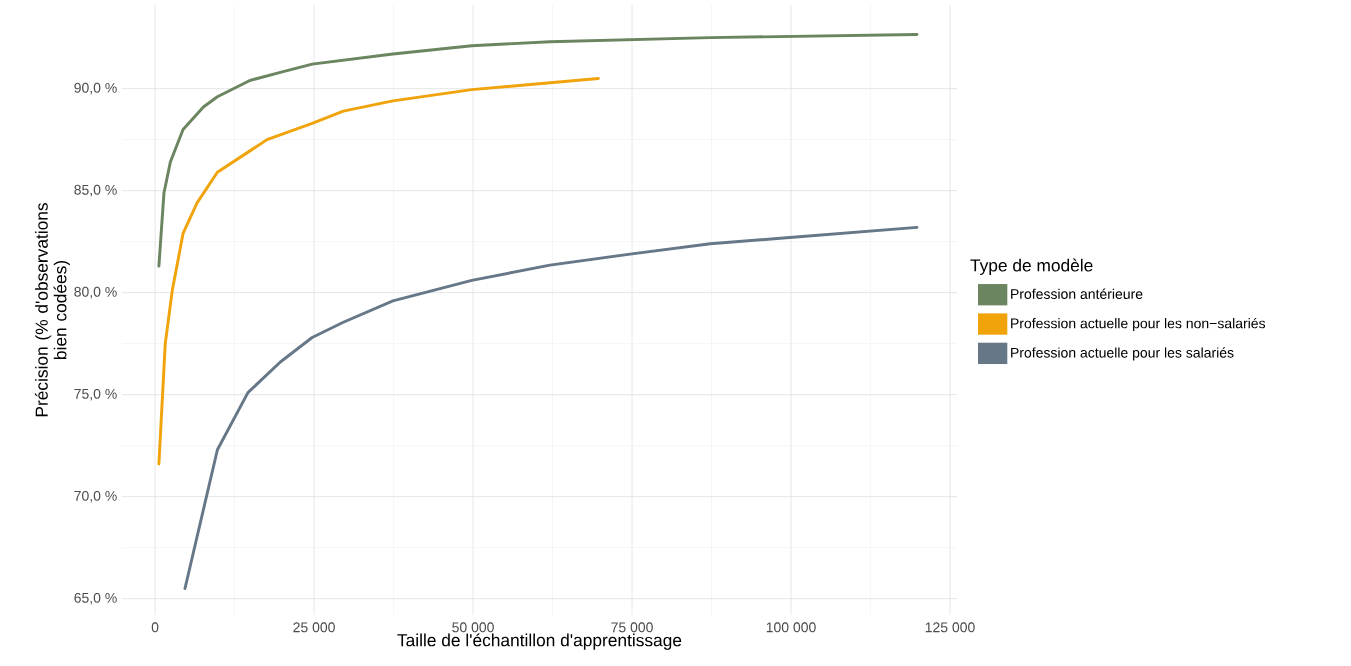 The height and width of the screenshot is (666, 1351). I want to click on legend-label: Profession actuelle pour les non−salariés, so click(1138, 324).